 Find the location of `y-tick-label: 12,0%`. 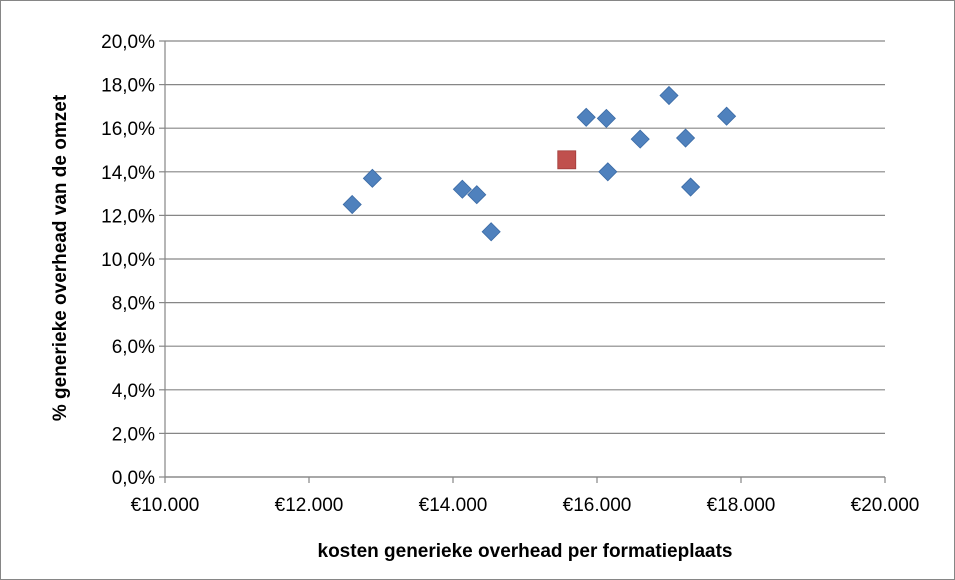

y-tick-label: 12,0% is located at coordinates (128, 216).